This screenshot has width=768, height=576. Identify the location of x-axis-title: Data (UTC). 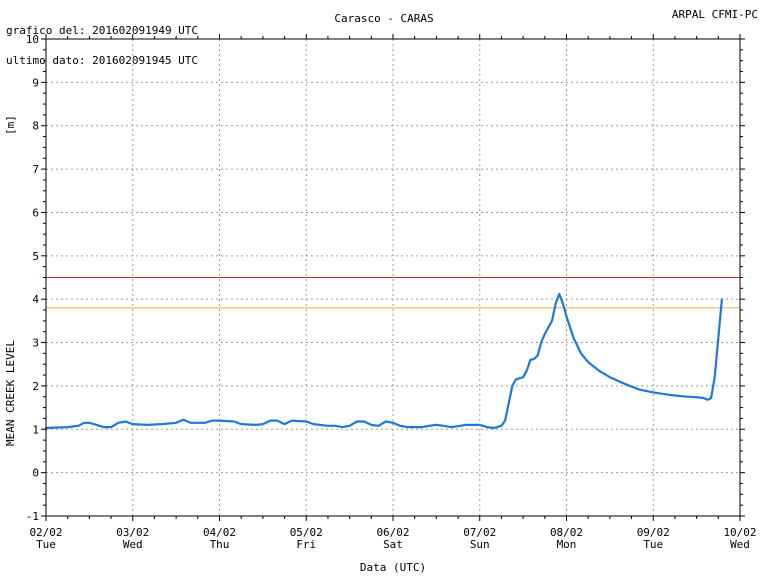
(393, 567).